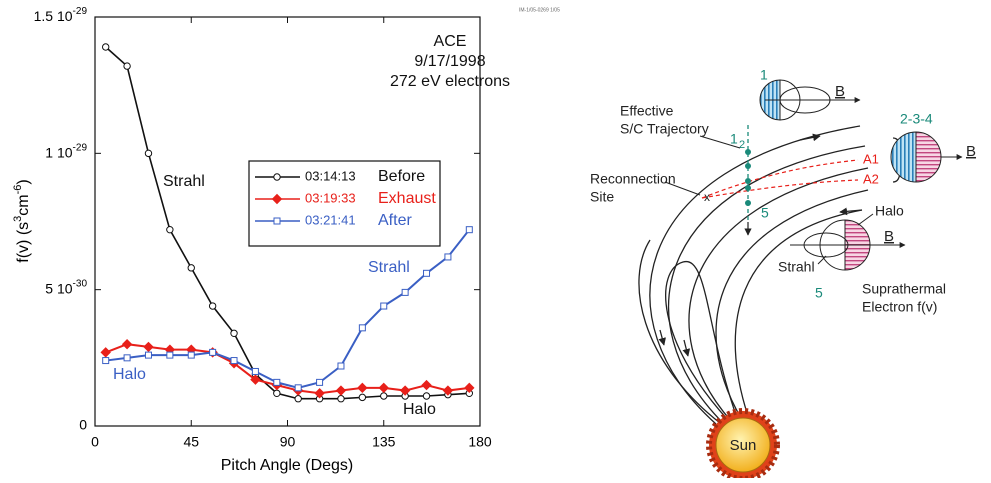 This screenshot has height=483, width=991. I want to click on sun-disk, so click(743, 445).